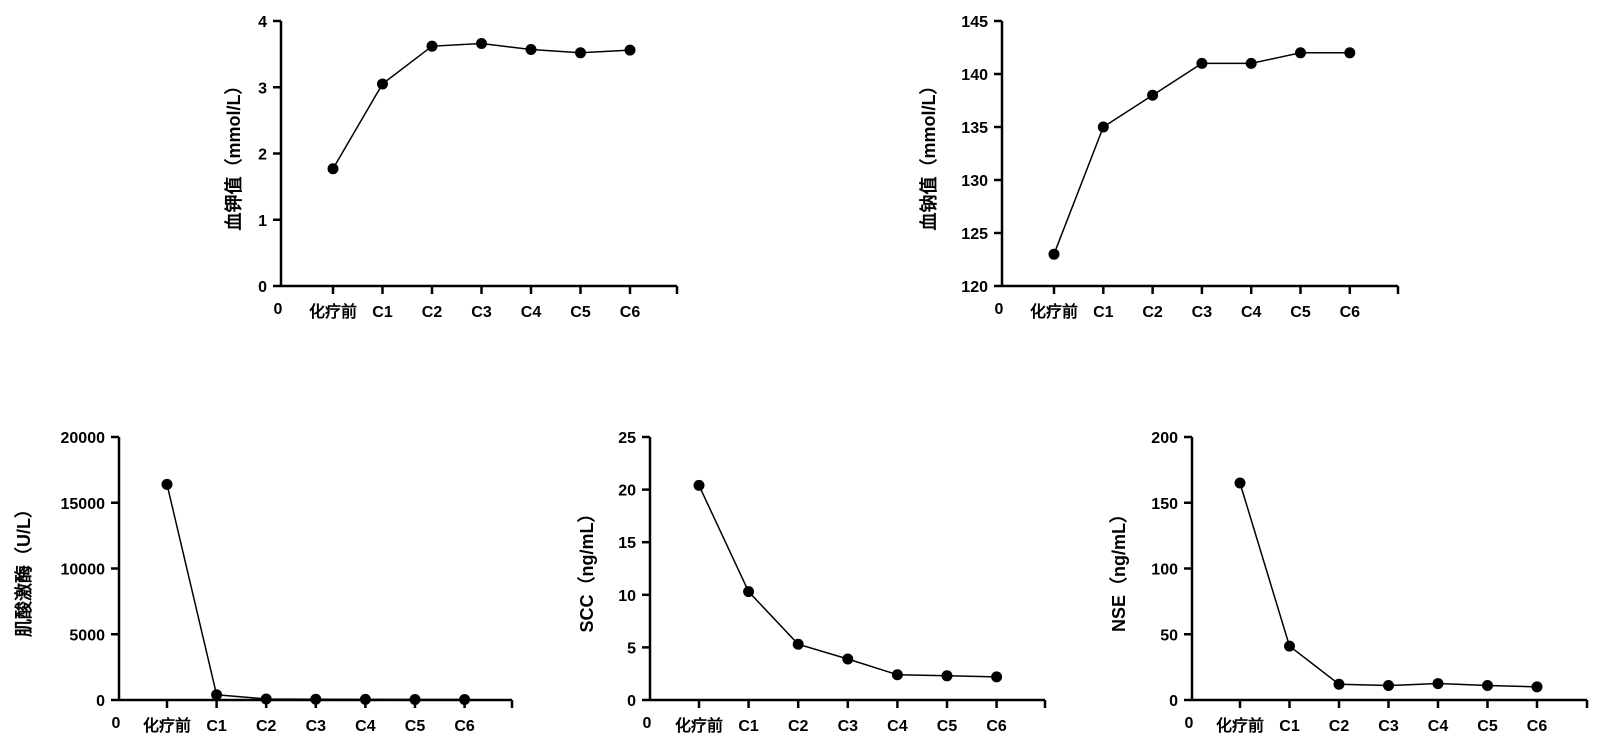 Image resolution: width=1599 pixels, height=756 pixels. What do you see at coordinates (974, 128) in the screenshot?
I see `y-tick-label: 135` at bounding box center [974, 128].